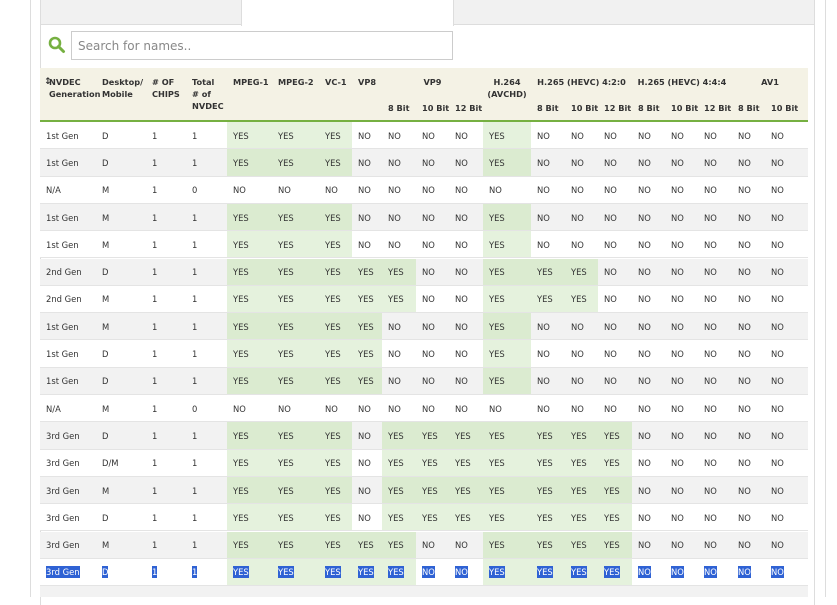 This screenshot has width=837, height=605. I want to click on column-header: H.264, so click(507, 82).